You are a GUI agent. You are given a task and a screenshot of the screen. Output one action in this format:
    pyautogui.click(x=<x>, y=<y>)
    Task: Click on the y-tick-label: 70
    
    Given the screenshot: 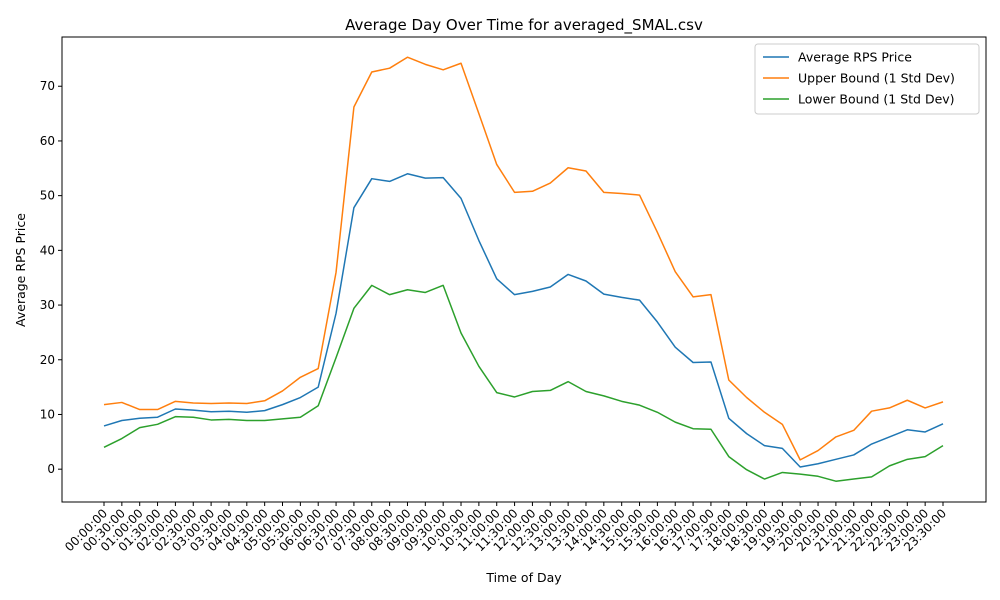 What is the action you would take?
    pyautogui.click(x=47, y=86)
    